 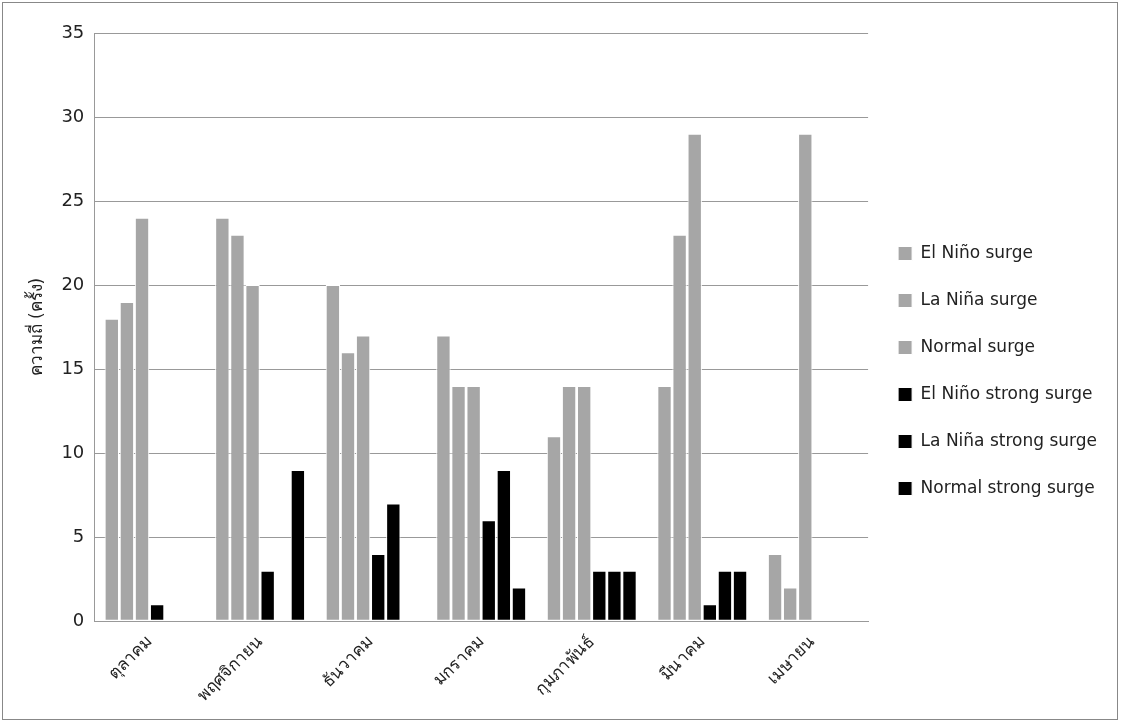 What do you see at coordinates (1007, 486) in the screenshot?
I see `legend-label: Normal strong surge` at bounding box center [1007, 486].